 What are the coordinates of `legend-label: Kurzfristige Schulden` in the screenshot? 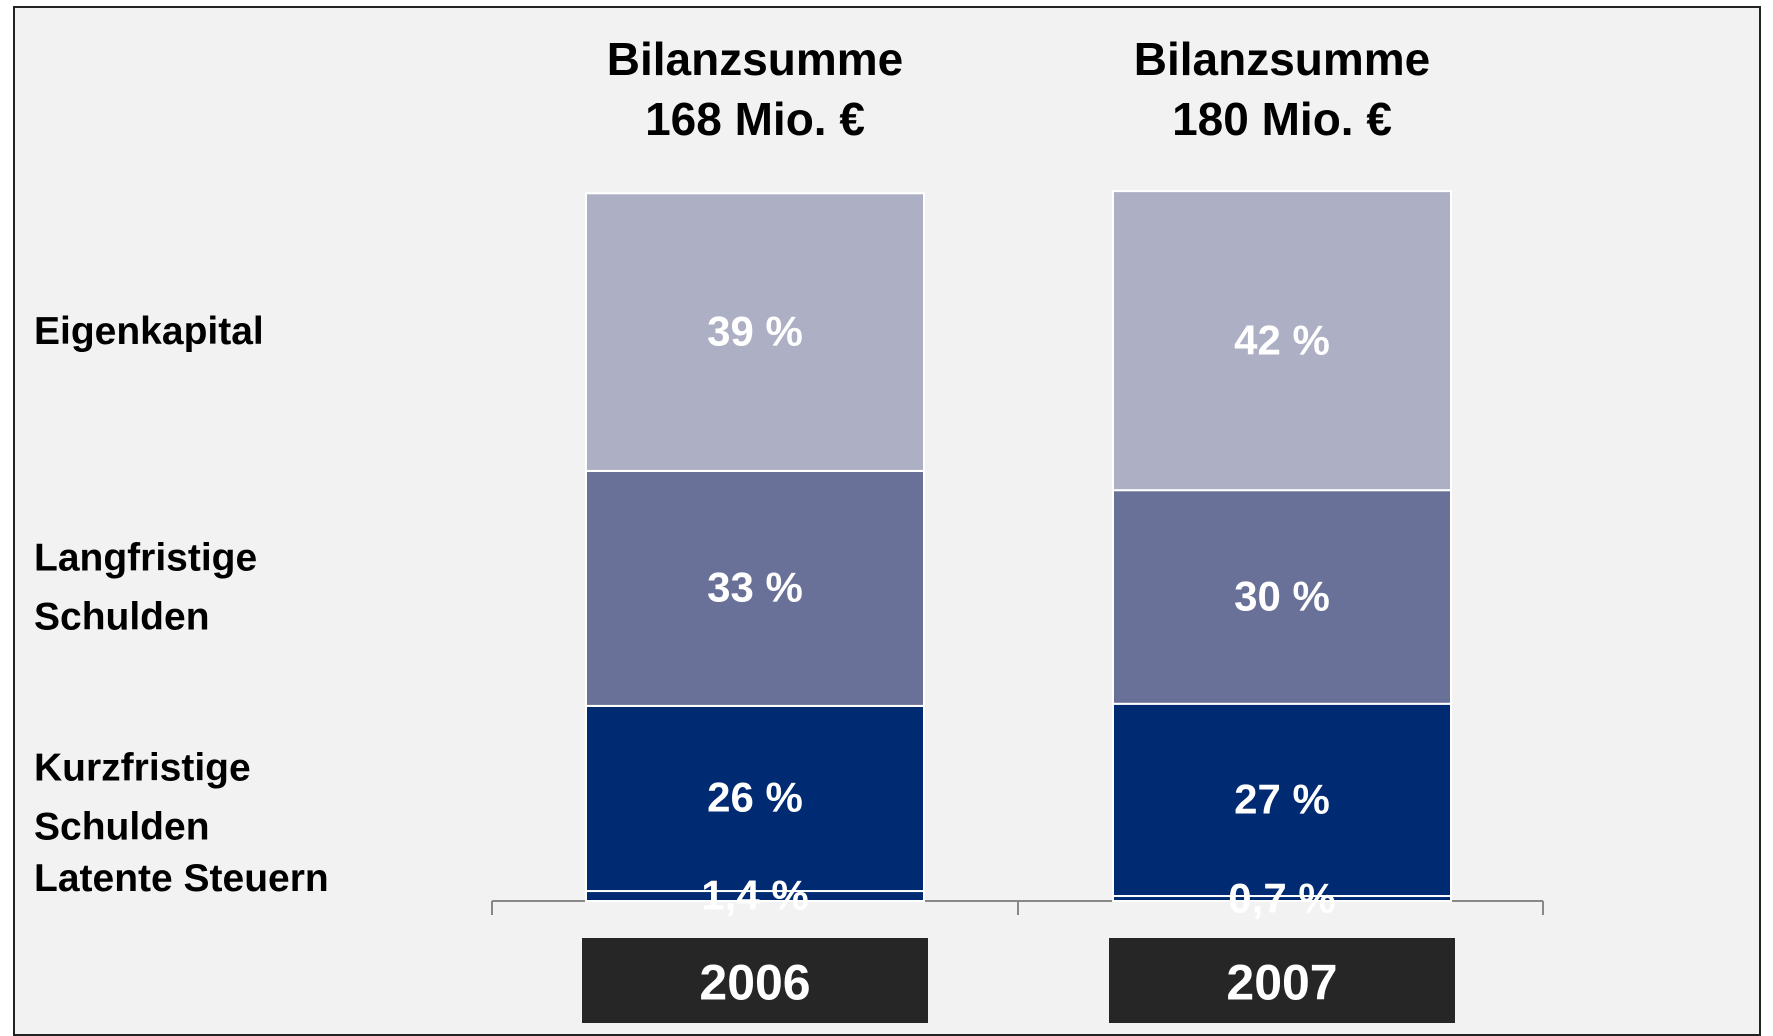 It's located at (142, 797).